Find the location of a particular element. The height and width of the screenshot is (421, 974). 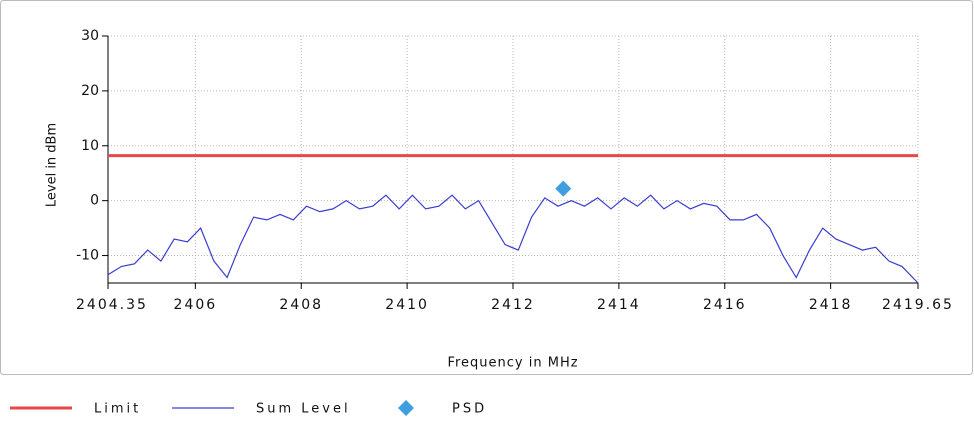

x-tick-label: 2410 is located at coordinates (407, 305).